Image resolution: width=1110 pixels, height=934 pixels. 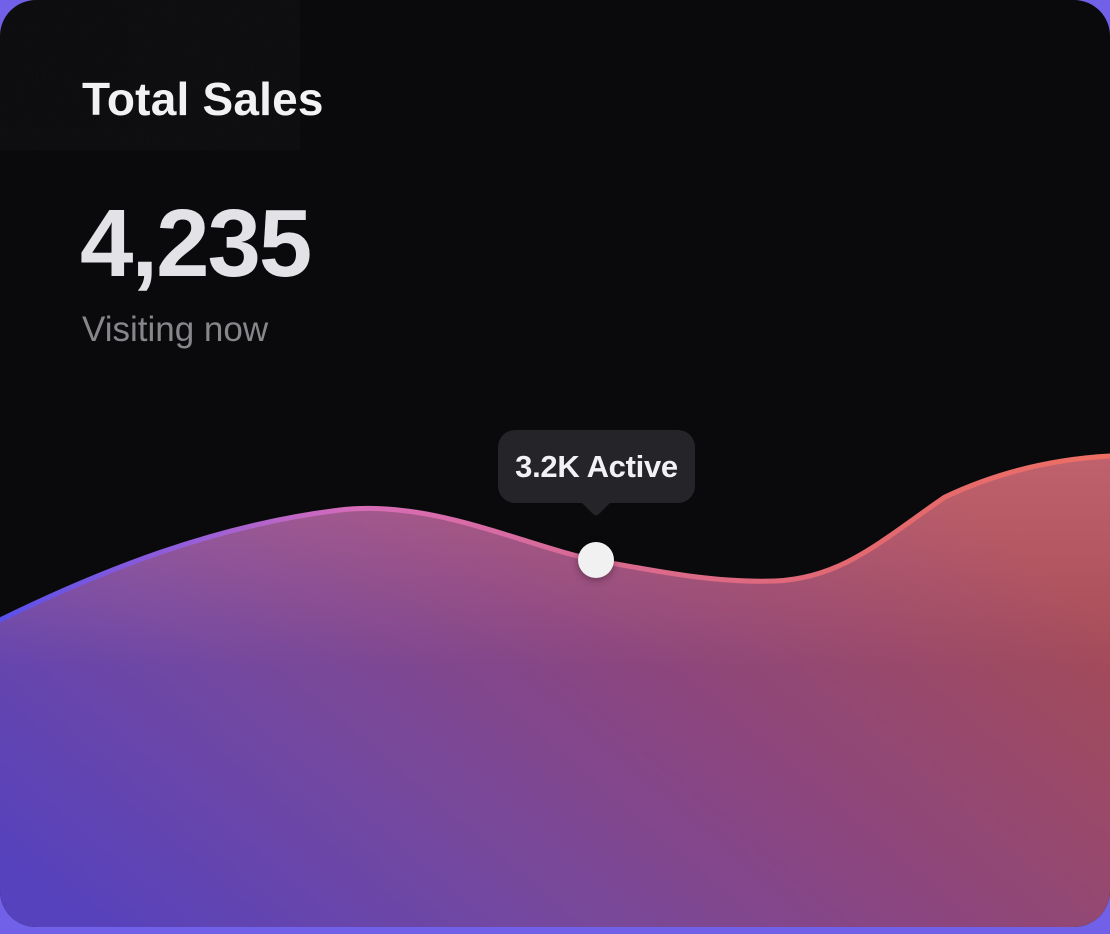 What do you see at coordinates (203, 99) in the screenshot?
I see `card-title: Total Sales` at bounding box center [203, 99].